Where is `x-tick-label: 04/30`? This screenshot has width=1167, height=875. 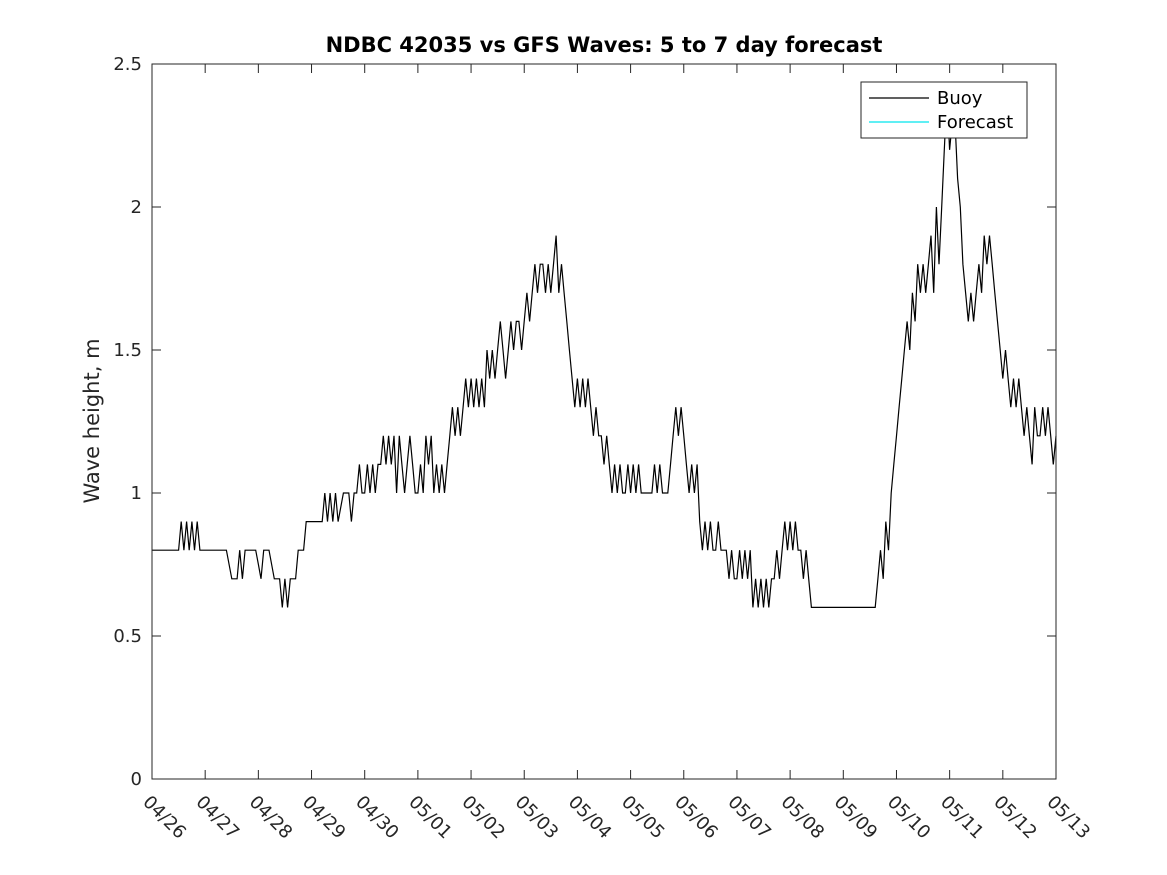
x-tick-label: 04/30 is located at coordinates (377, 818).